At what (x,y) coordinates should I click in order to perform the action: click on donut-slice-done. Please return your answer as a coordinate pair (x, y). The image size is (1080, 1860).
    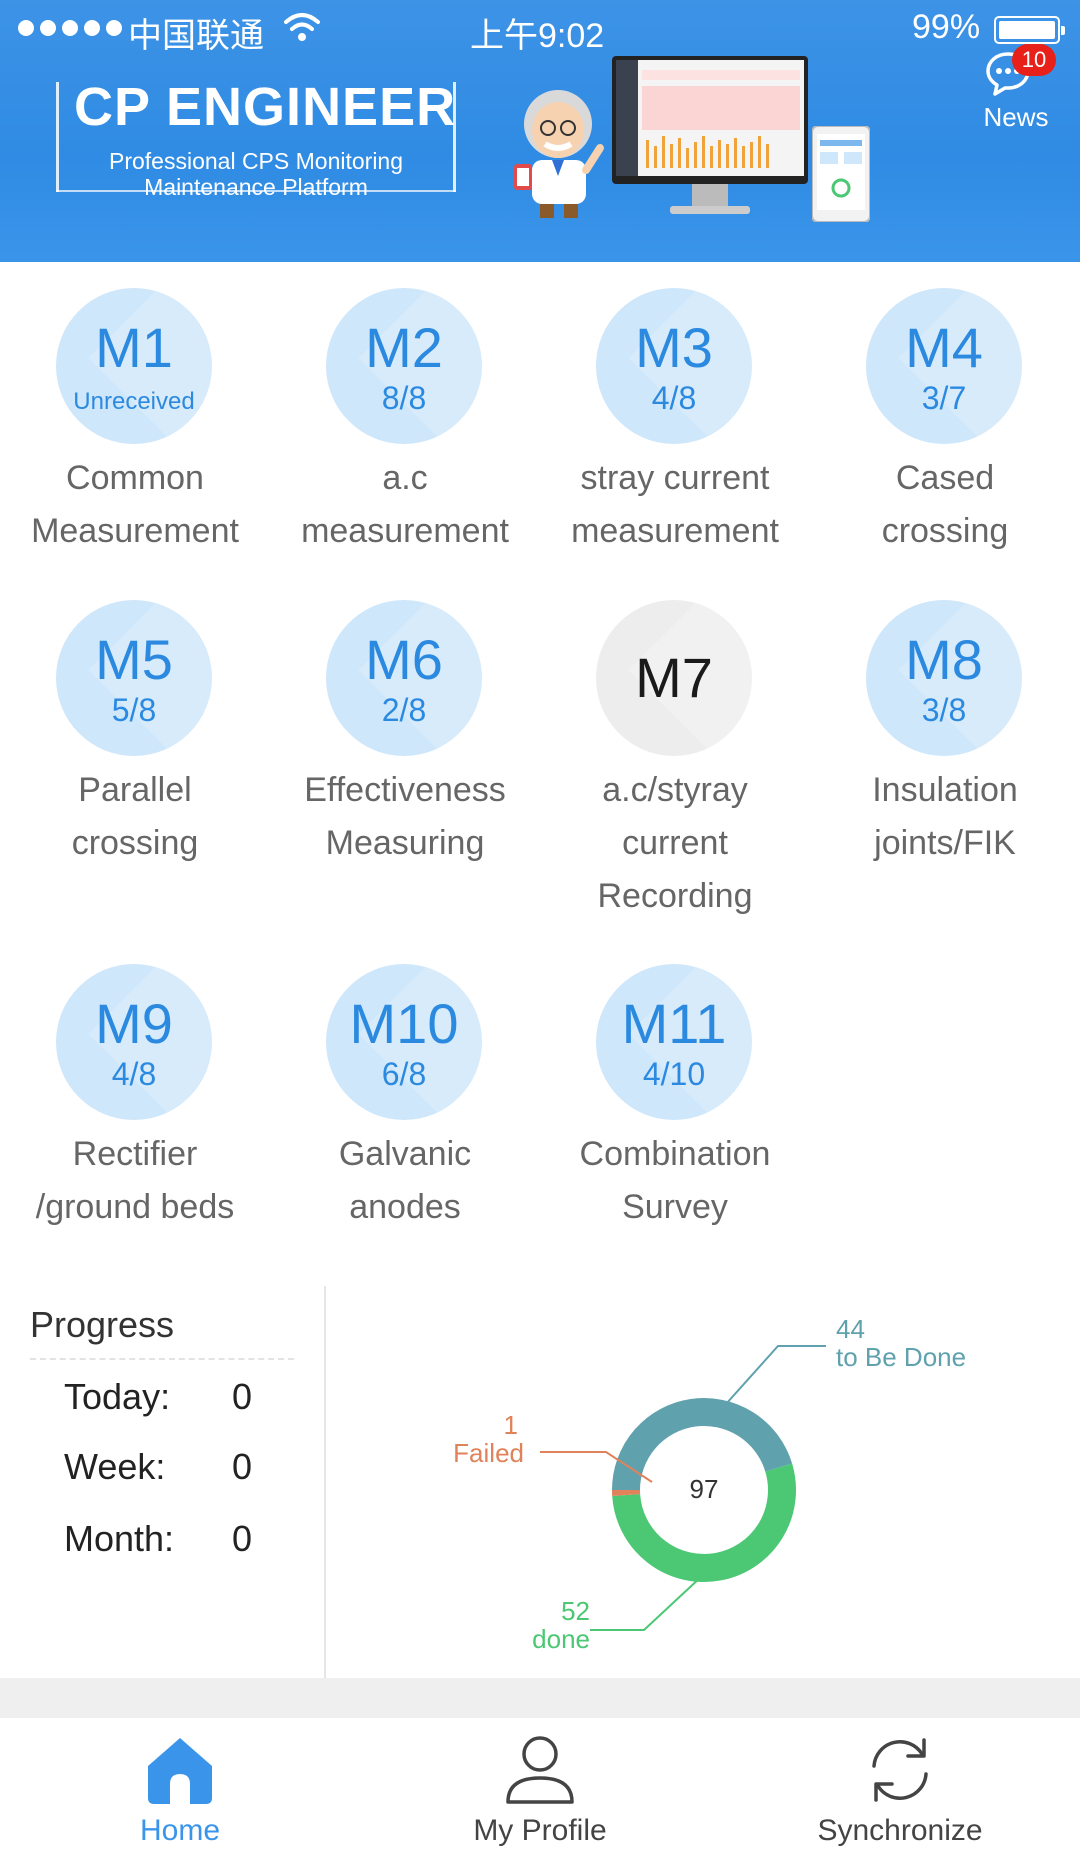
    Looking at the image, I should click on (704, 1522).